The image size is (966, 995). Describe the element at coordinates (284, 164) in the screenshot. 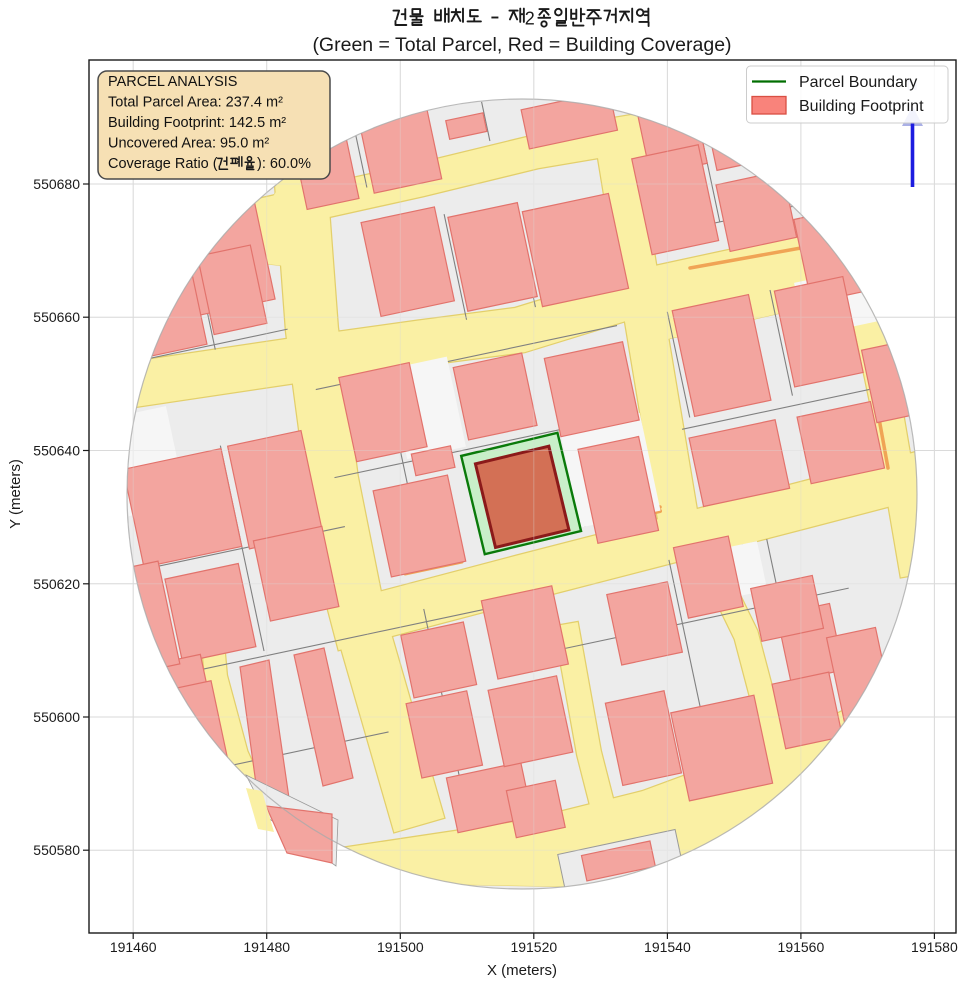

I see `svg-text: ): 60.0%` at that location.